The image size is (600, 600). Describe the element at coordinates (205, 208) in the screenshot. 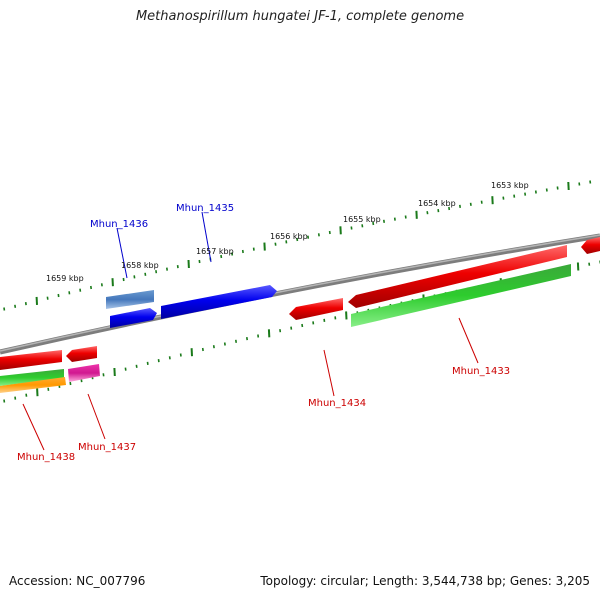

I see `gene-label-mhun-1435: Mhun_1435` at that location.